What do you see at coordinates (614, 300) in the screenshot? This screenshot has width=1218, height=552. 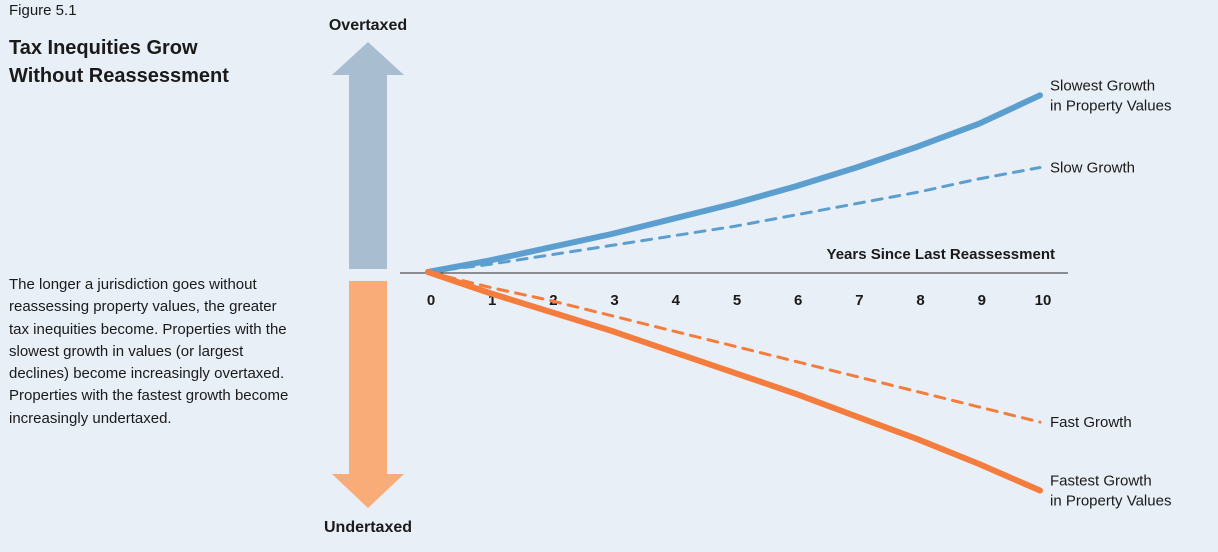 I see `x-tick-label: 3` at bounding box center [614, 300].